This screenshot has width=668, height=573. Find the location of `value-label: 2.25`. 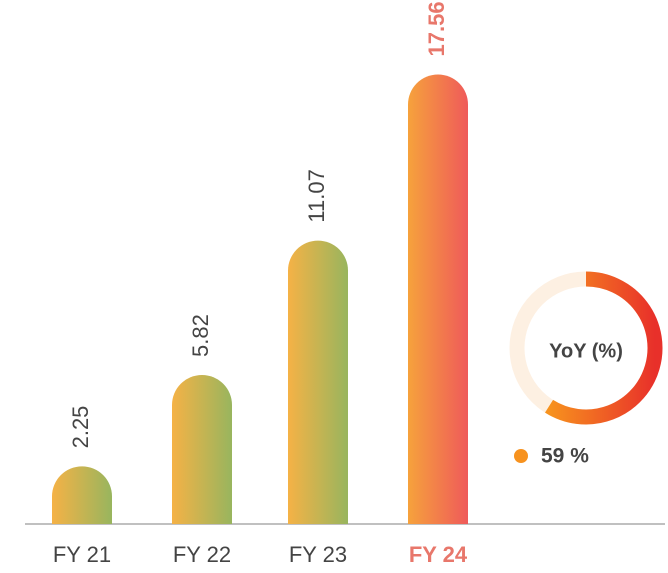

value-label: 2.25 is located at coordinates (80, 427).